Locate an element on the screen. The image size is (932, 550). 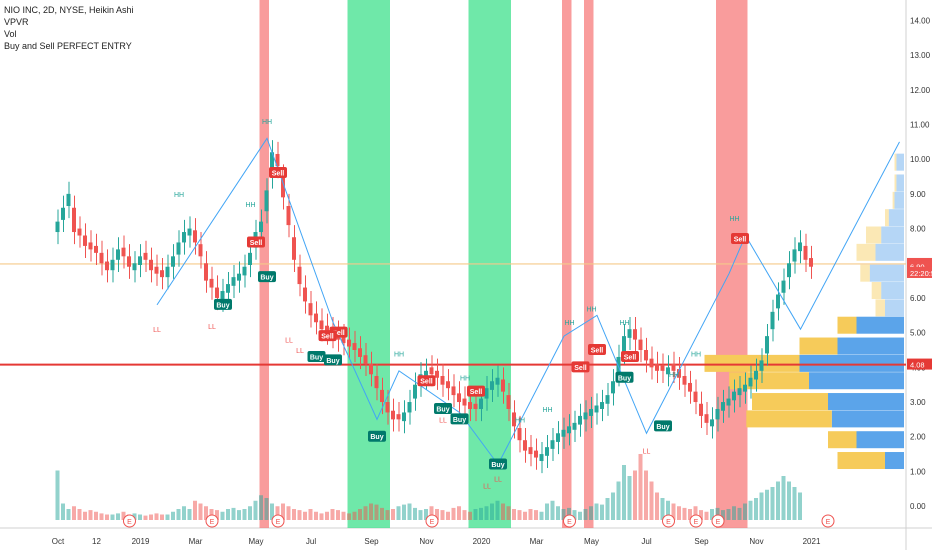
x-tick-label: Mar is located at coordinates (196, 541).